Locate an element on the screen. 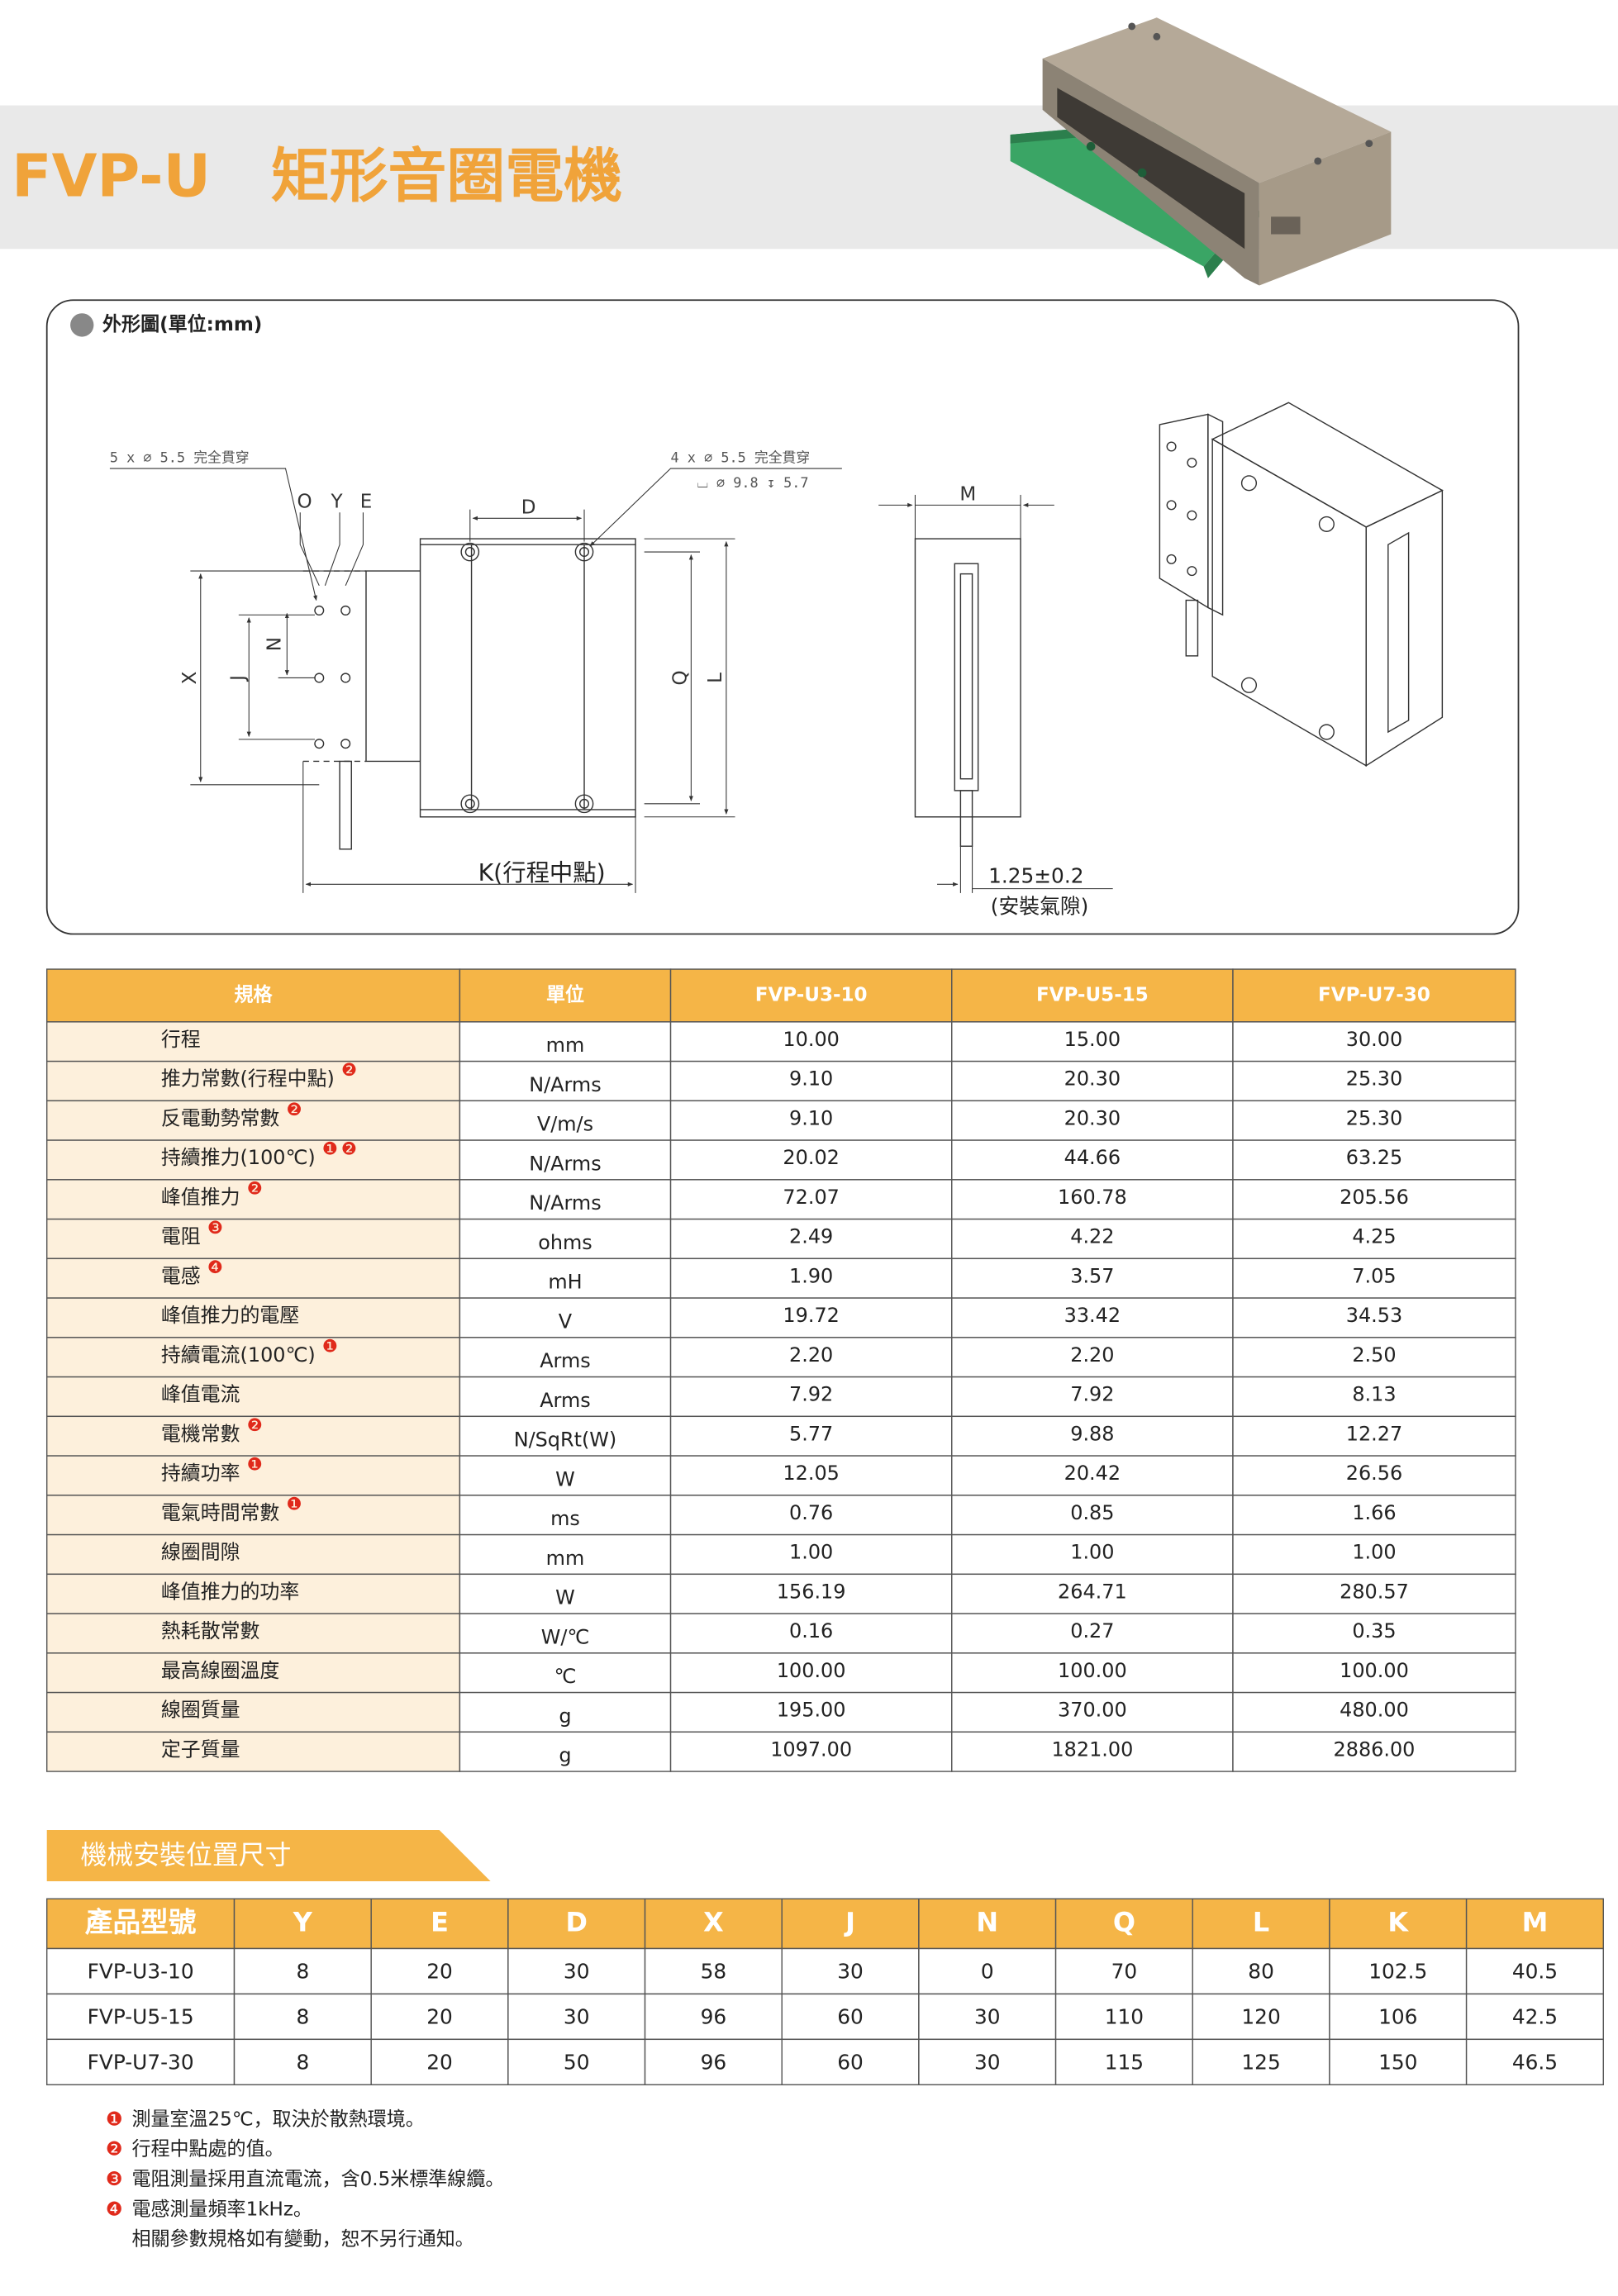 The width and height of the screenshot is (1618, 2296). spec-value: 63.25 is located at coordinates (1374, 1158).